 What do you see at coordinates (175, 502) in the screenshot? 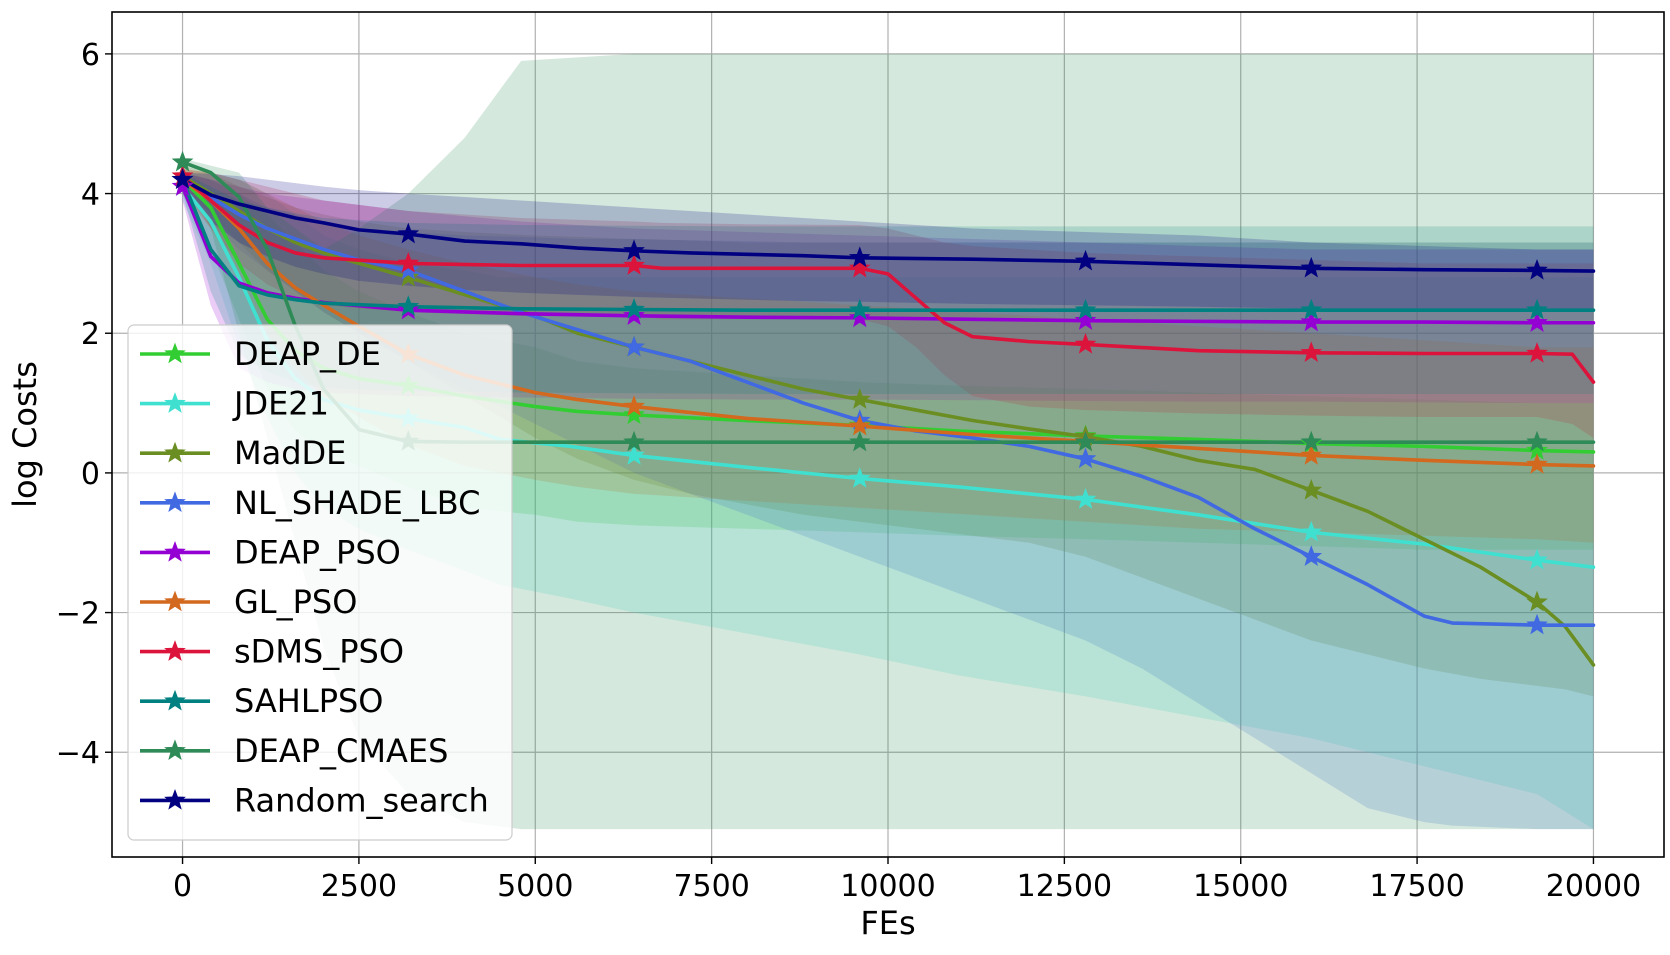
I see `legend-marker-nl-shade-lbc` at bounding box center [175, 502].